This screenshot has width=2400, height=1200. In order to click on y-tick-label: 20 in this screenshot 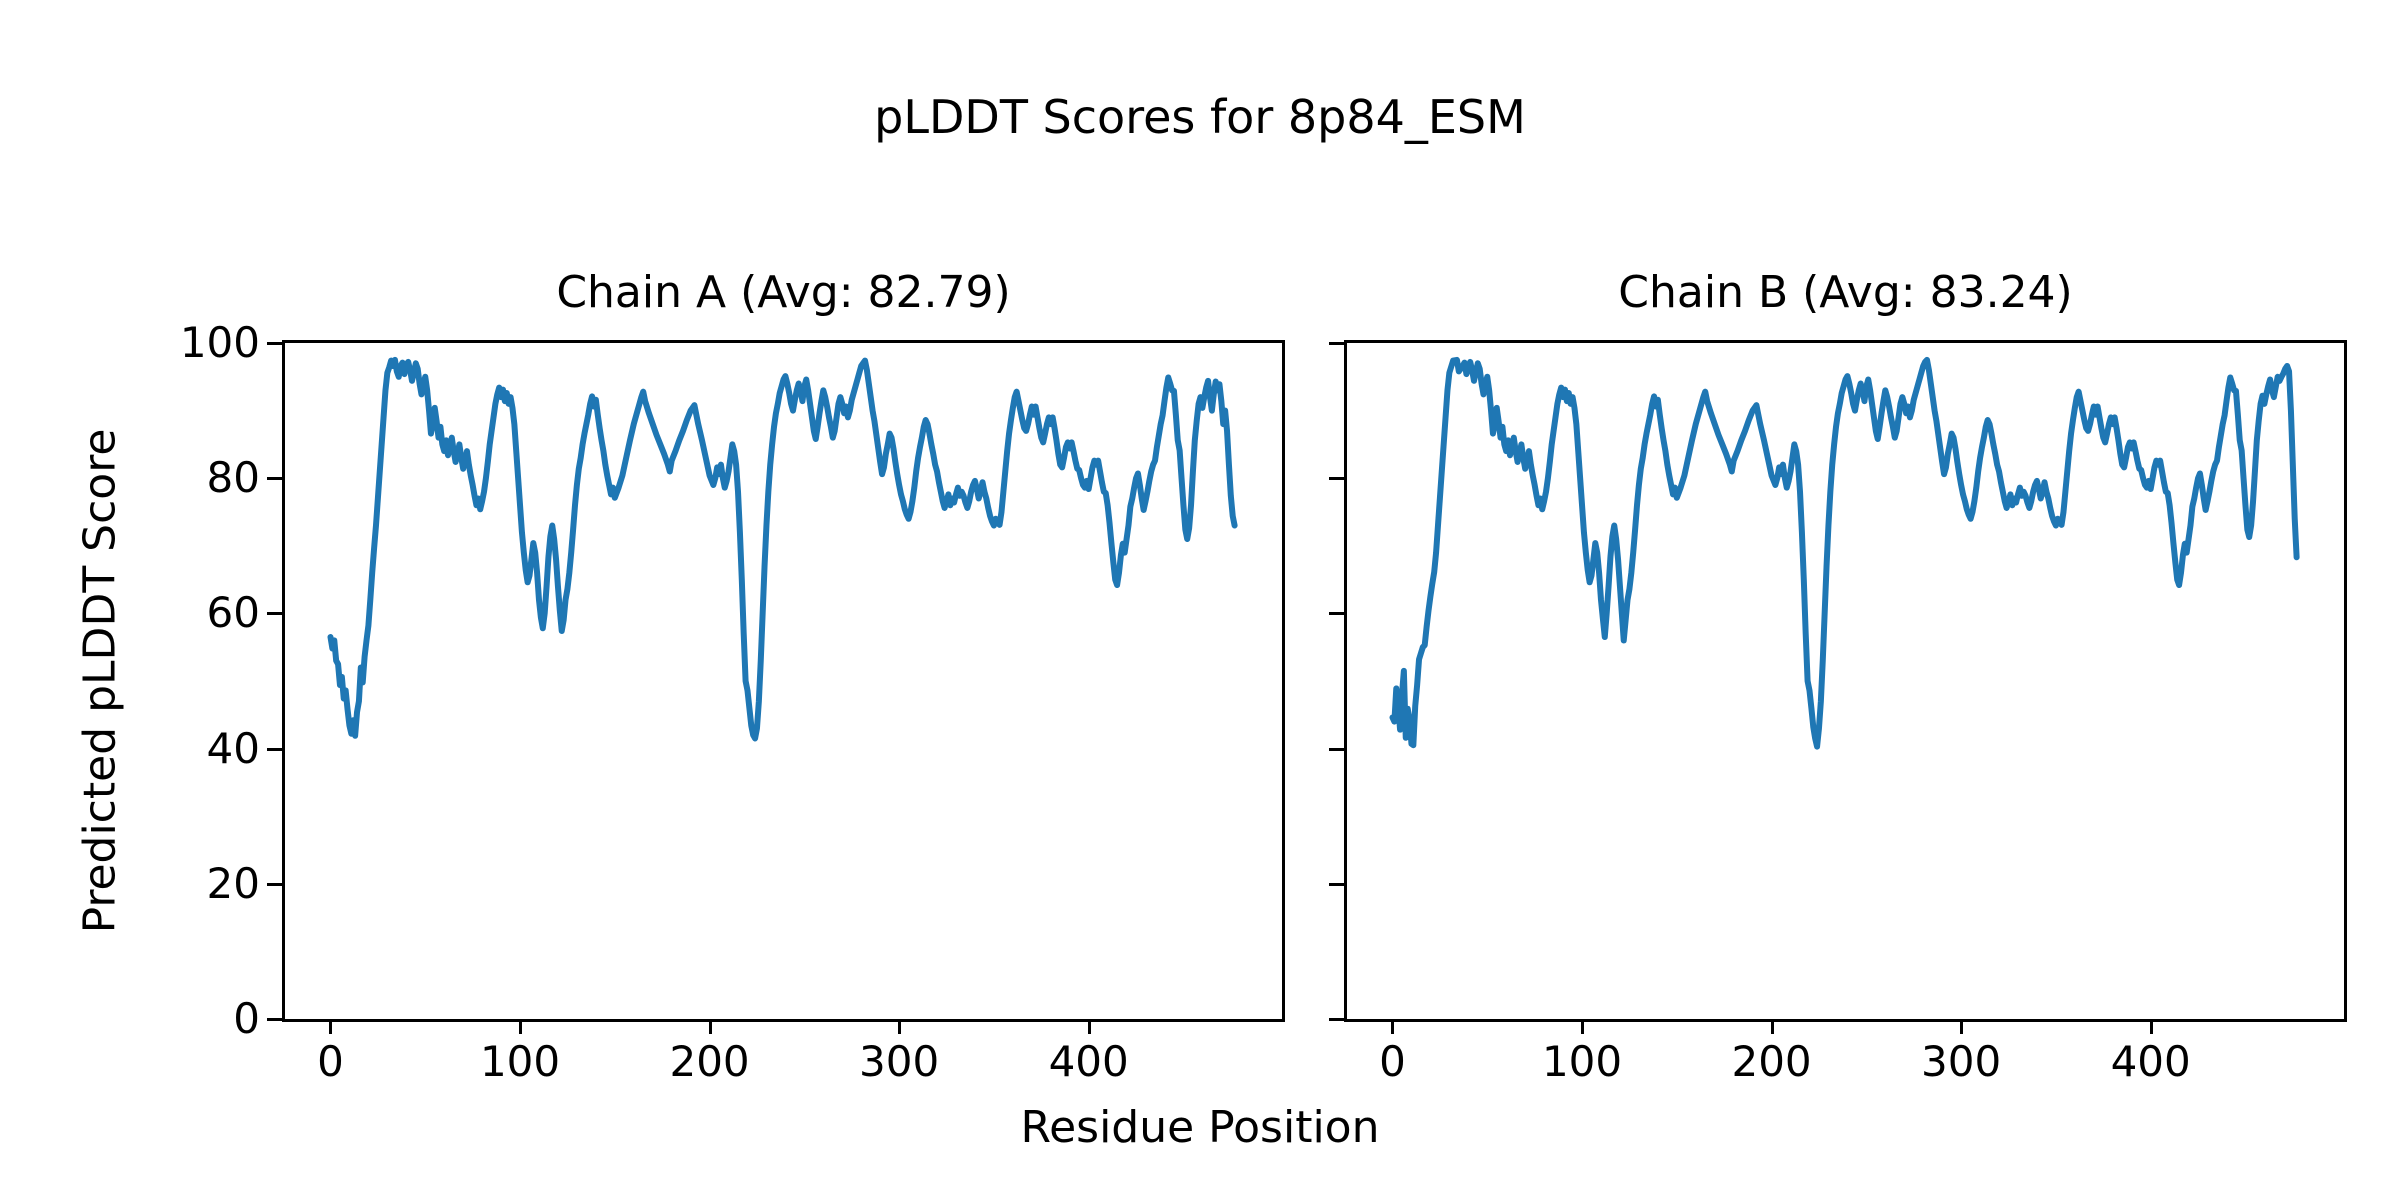, I will do `click(233, 883)`.